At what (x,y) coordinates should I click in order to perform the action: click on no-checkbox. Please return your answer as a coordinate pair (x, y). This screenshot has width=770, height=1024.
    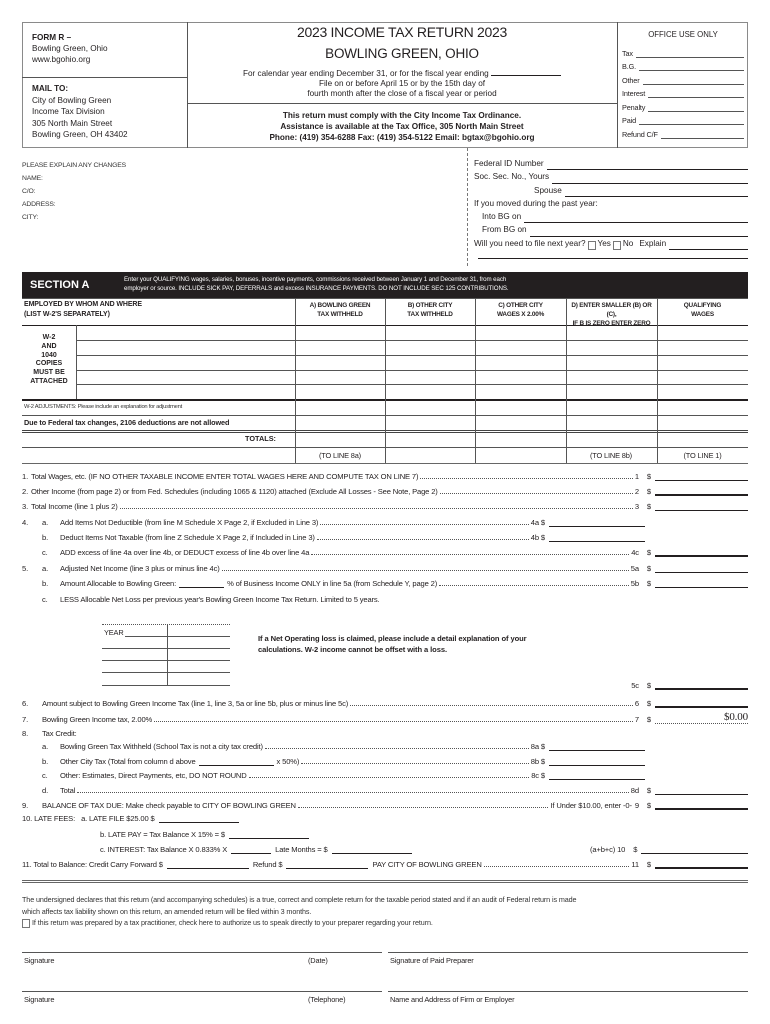
    Looking at the image, I should click on (616, 246).